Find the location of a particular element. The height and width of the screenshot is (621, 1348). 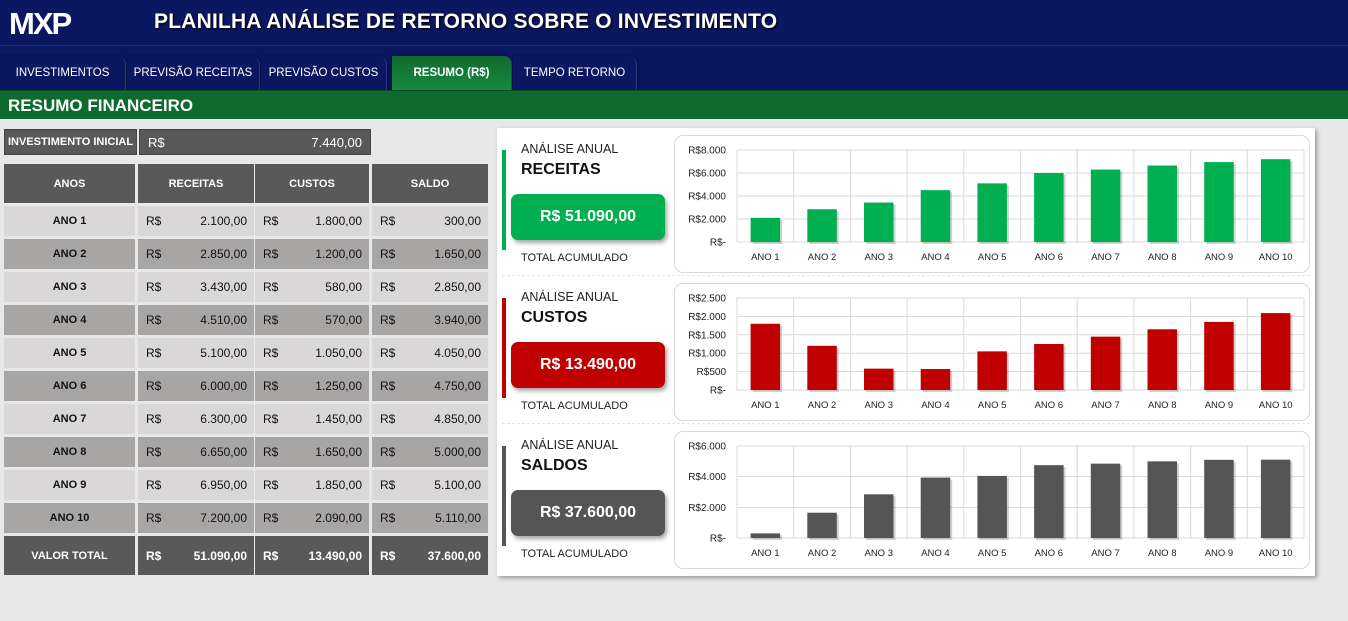

table-cell-receitas: R$ 6.650,00 is located at coordinates (196, 452).